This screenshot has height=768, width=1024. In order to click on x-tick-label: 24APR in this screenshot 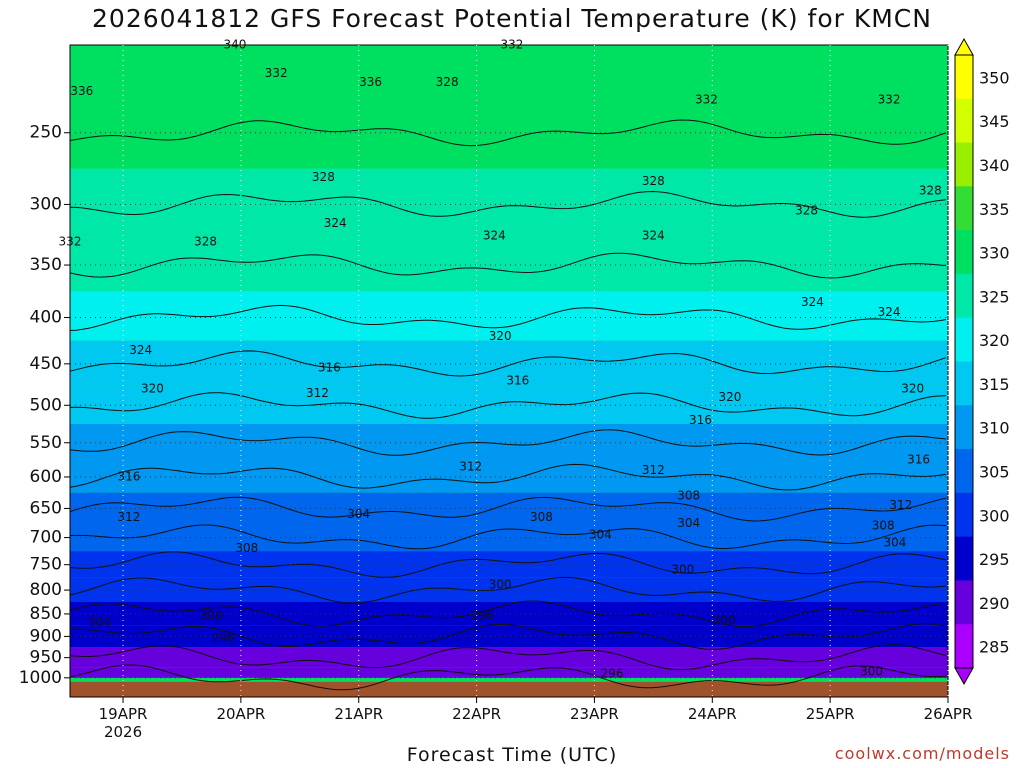, I will do `click(712, 714)`.